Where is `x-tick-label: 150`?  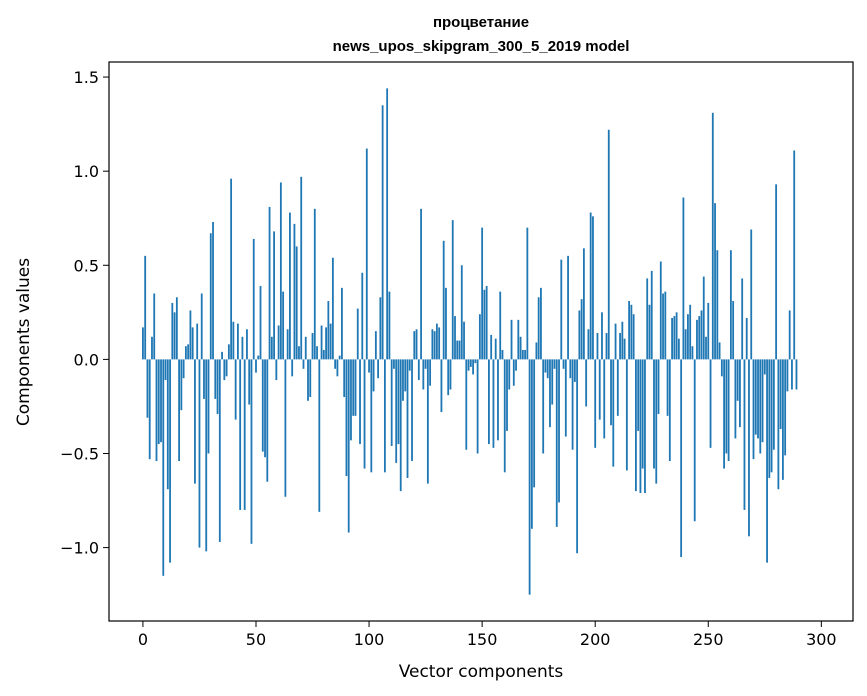 x-tick-label: 150 is located at coordinates (482, 639).